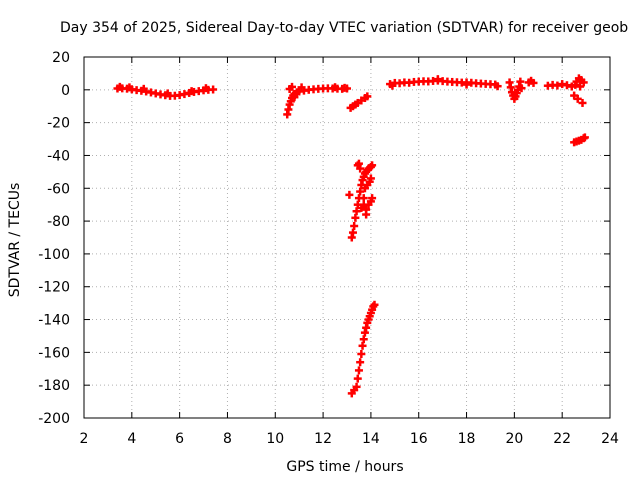 The height and width of the screenshot is (480, 640). What do you see at coordinates (179, 439) in the screenshot?
I see `x-tick-label: 6` at bounding box center [179, 439].